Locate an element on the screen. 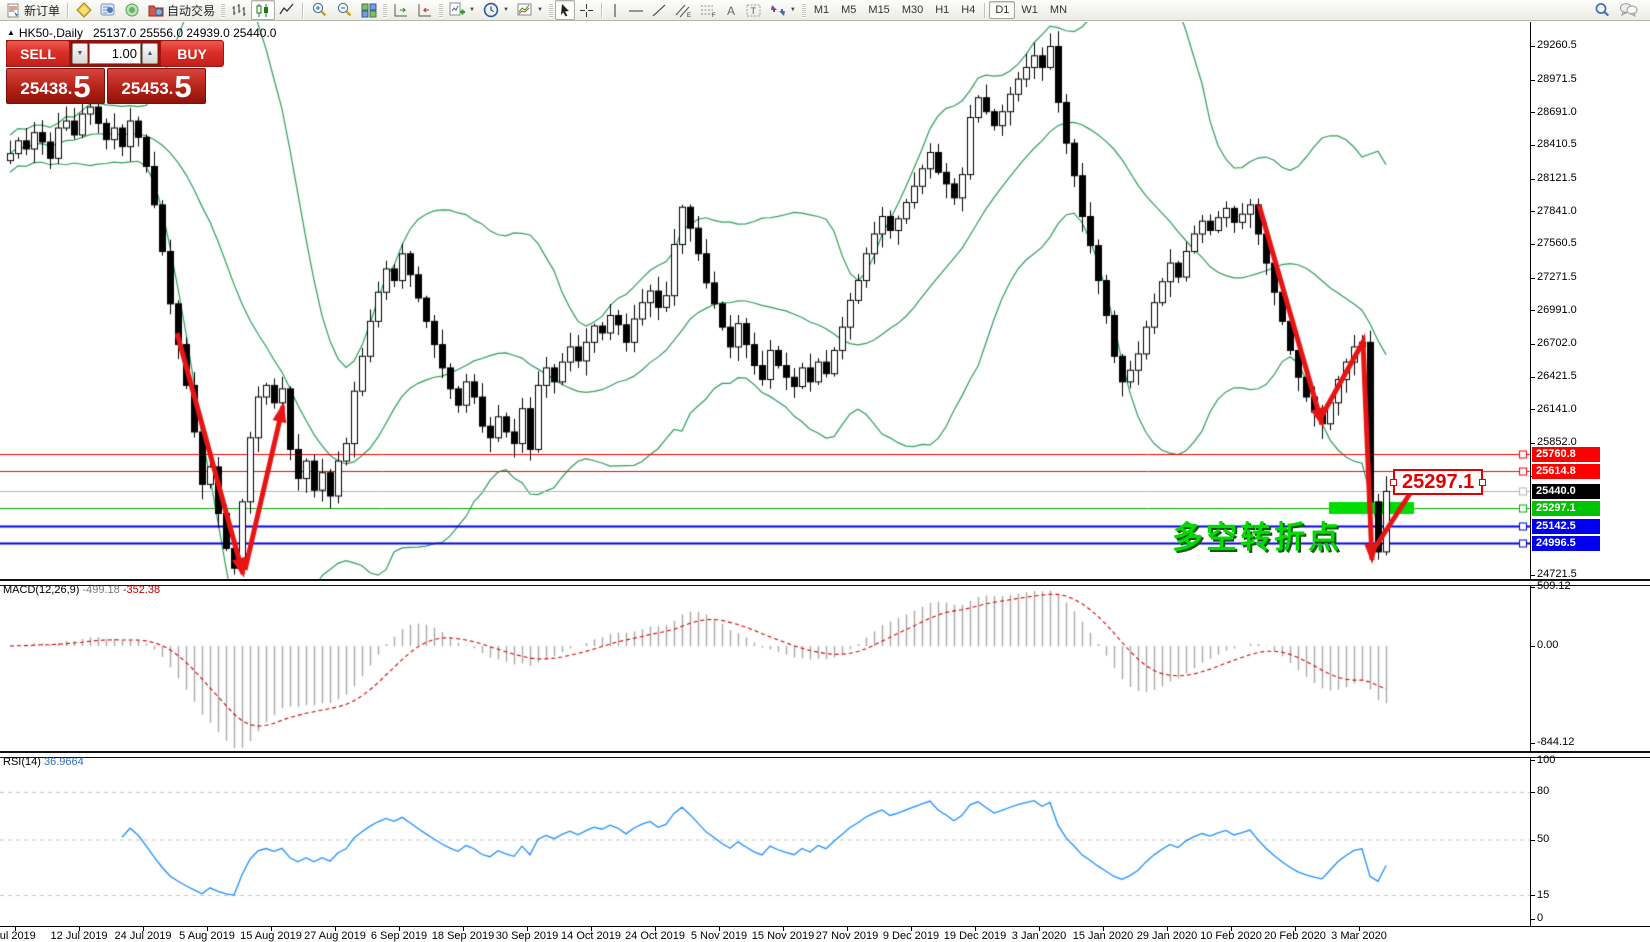  timeframe-button-m15: M15 is located at coordinates (879, 10).